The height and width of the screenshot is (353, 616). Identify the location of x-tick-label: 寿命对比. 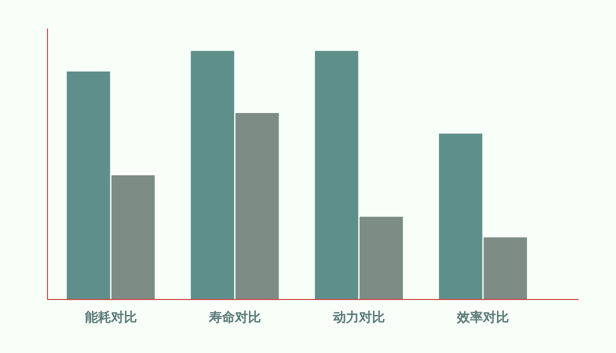
(234, 318).